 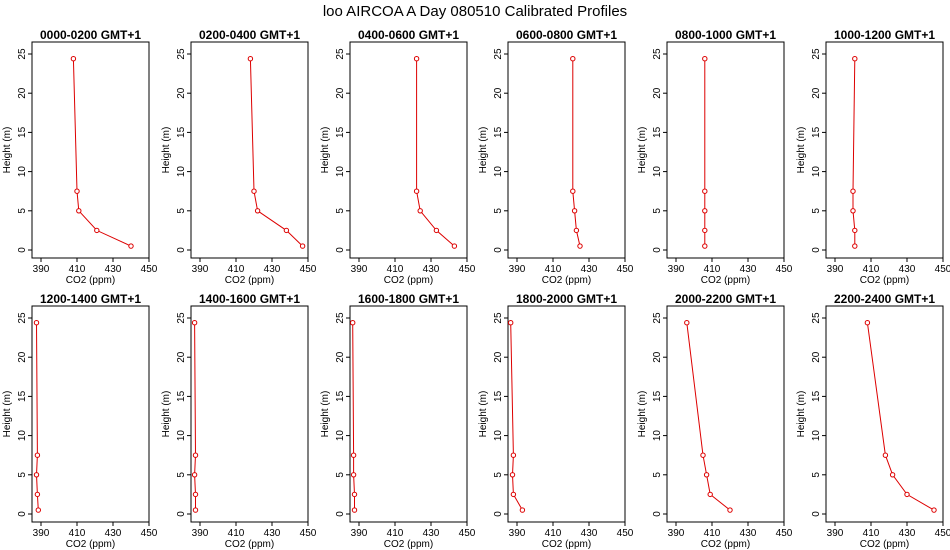 I want to click on panel-title: 0800-1000 GMT+1, so click(x=725, y=35).